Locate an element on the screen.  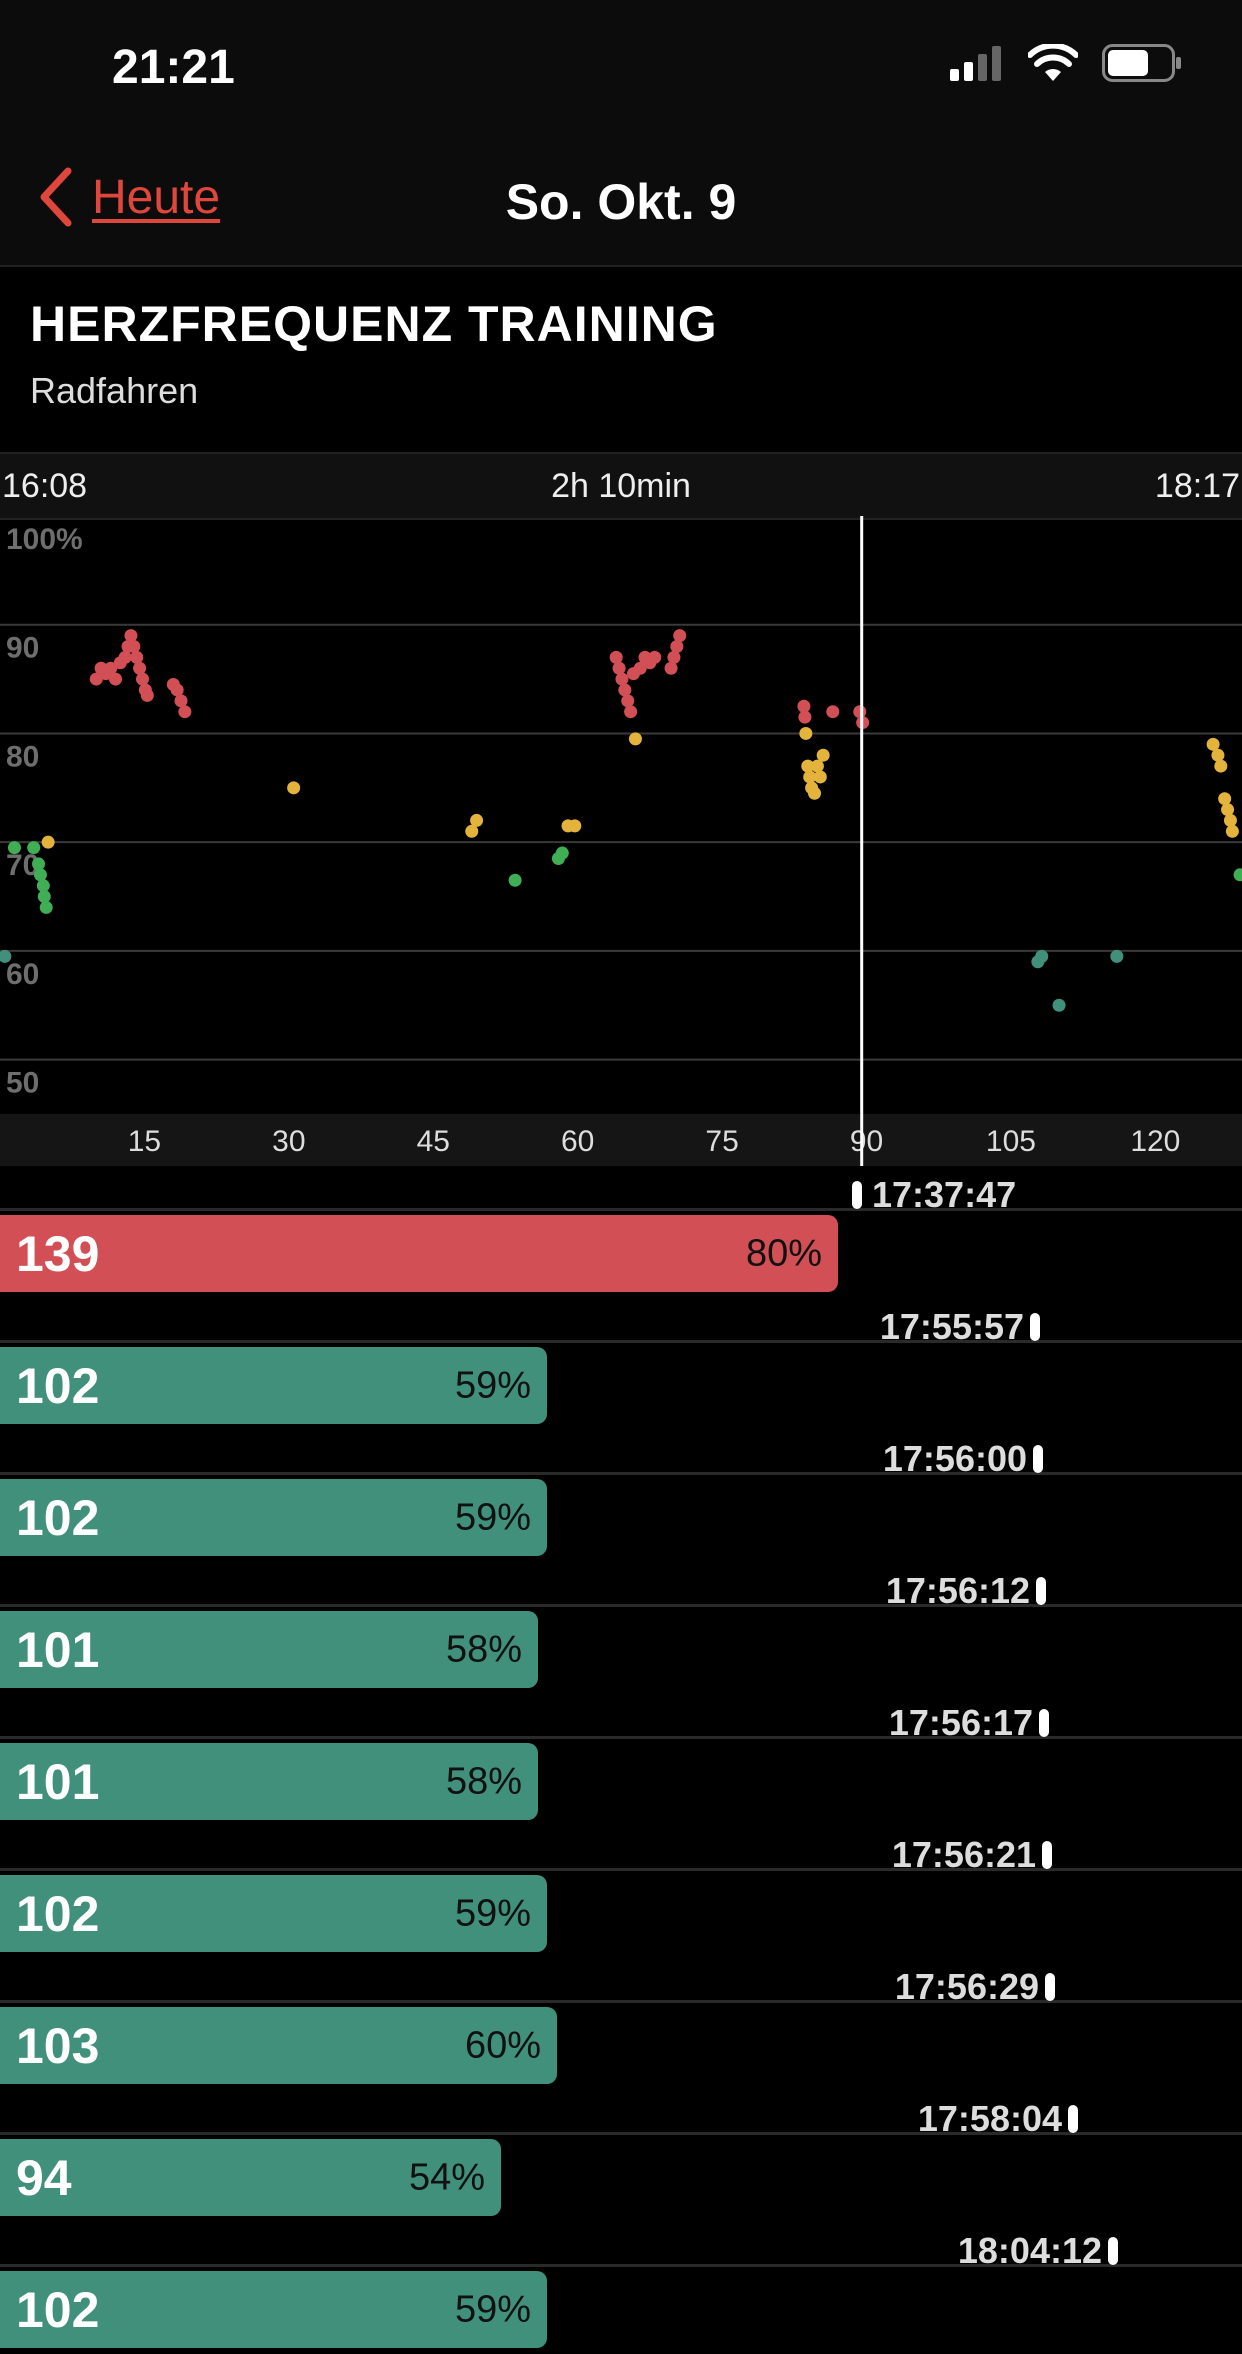
list-item: 102 59% 17:55:57 is located at coordinates (621, 1364).